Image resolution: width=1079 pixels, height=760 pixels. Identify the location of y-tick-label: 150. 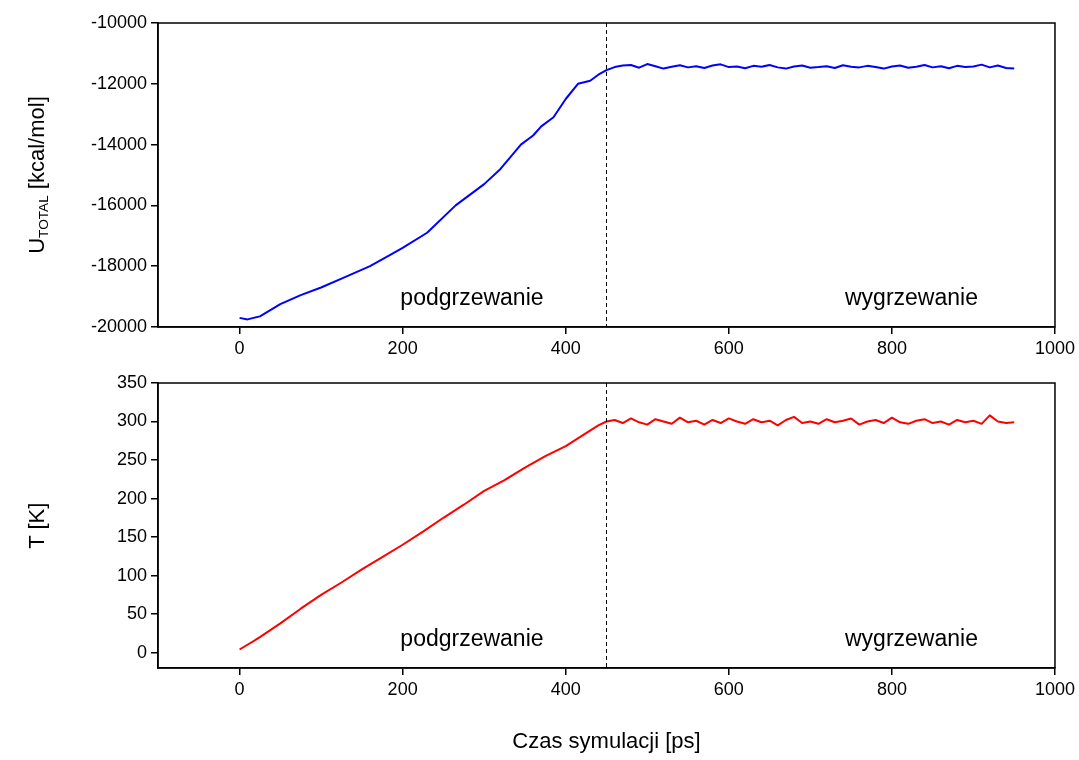
(131, 536).